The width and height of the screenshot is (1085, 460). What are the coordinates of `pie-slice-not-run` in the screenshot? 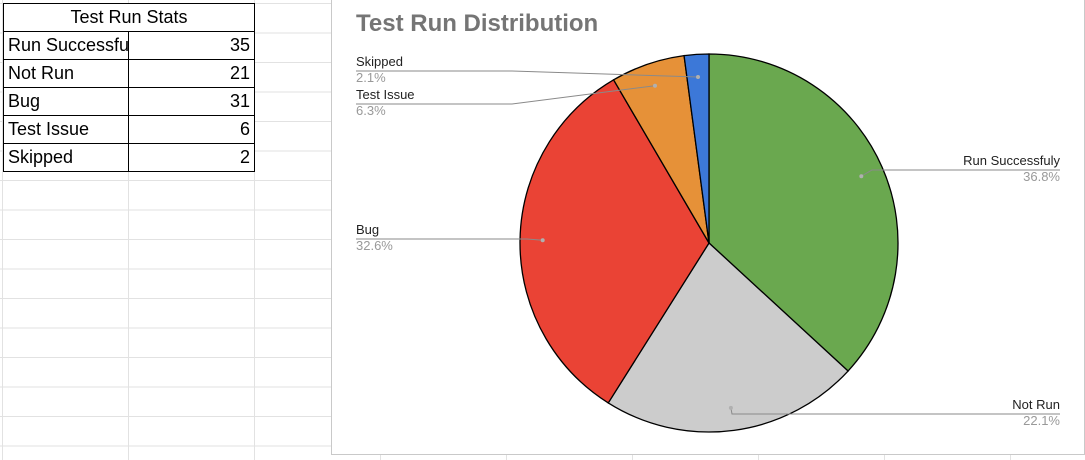 It's located at (728, 337).